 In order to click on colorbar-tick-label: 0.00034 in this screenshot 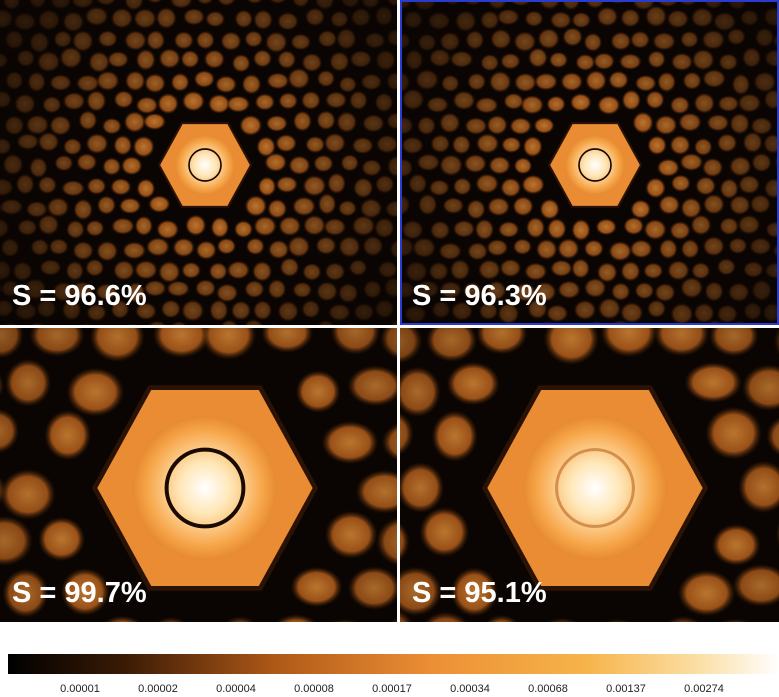, I will do `click(470, 689)`.